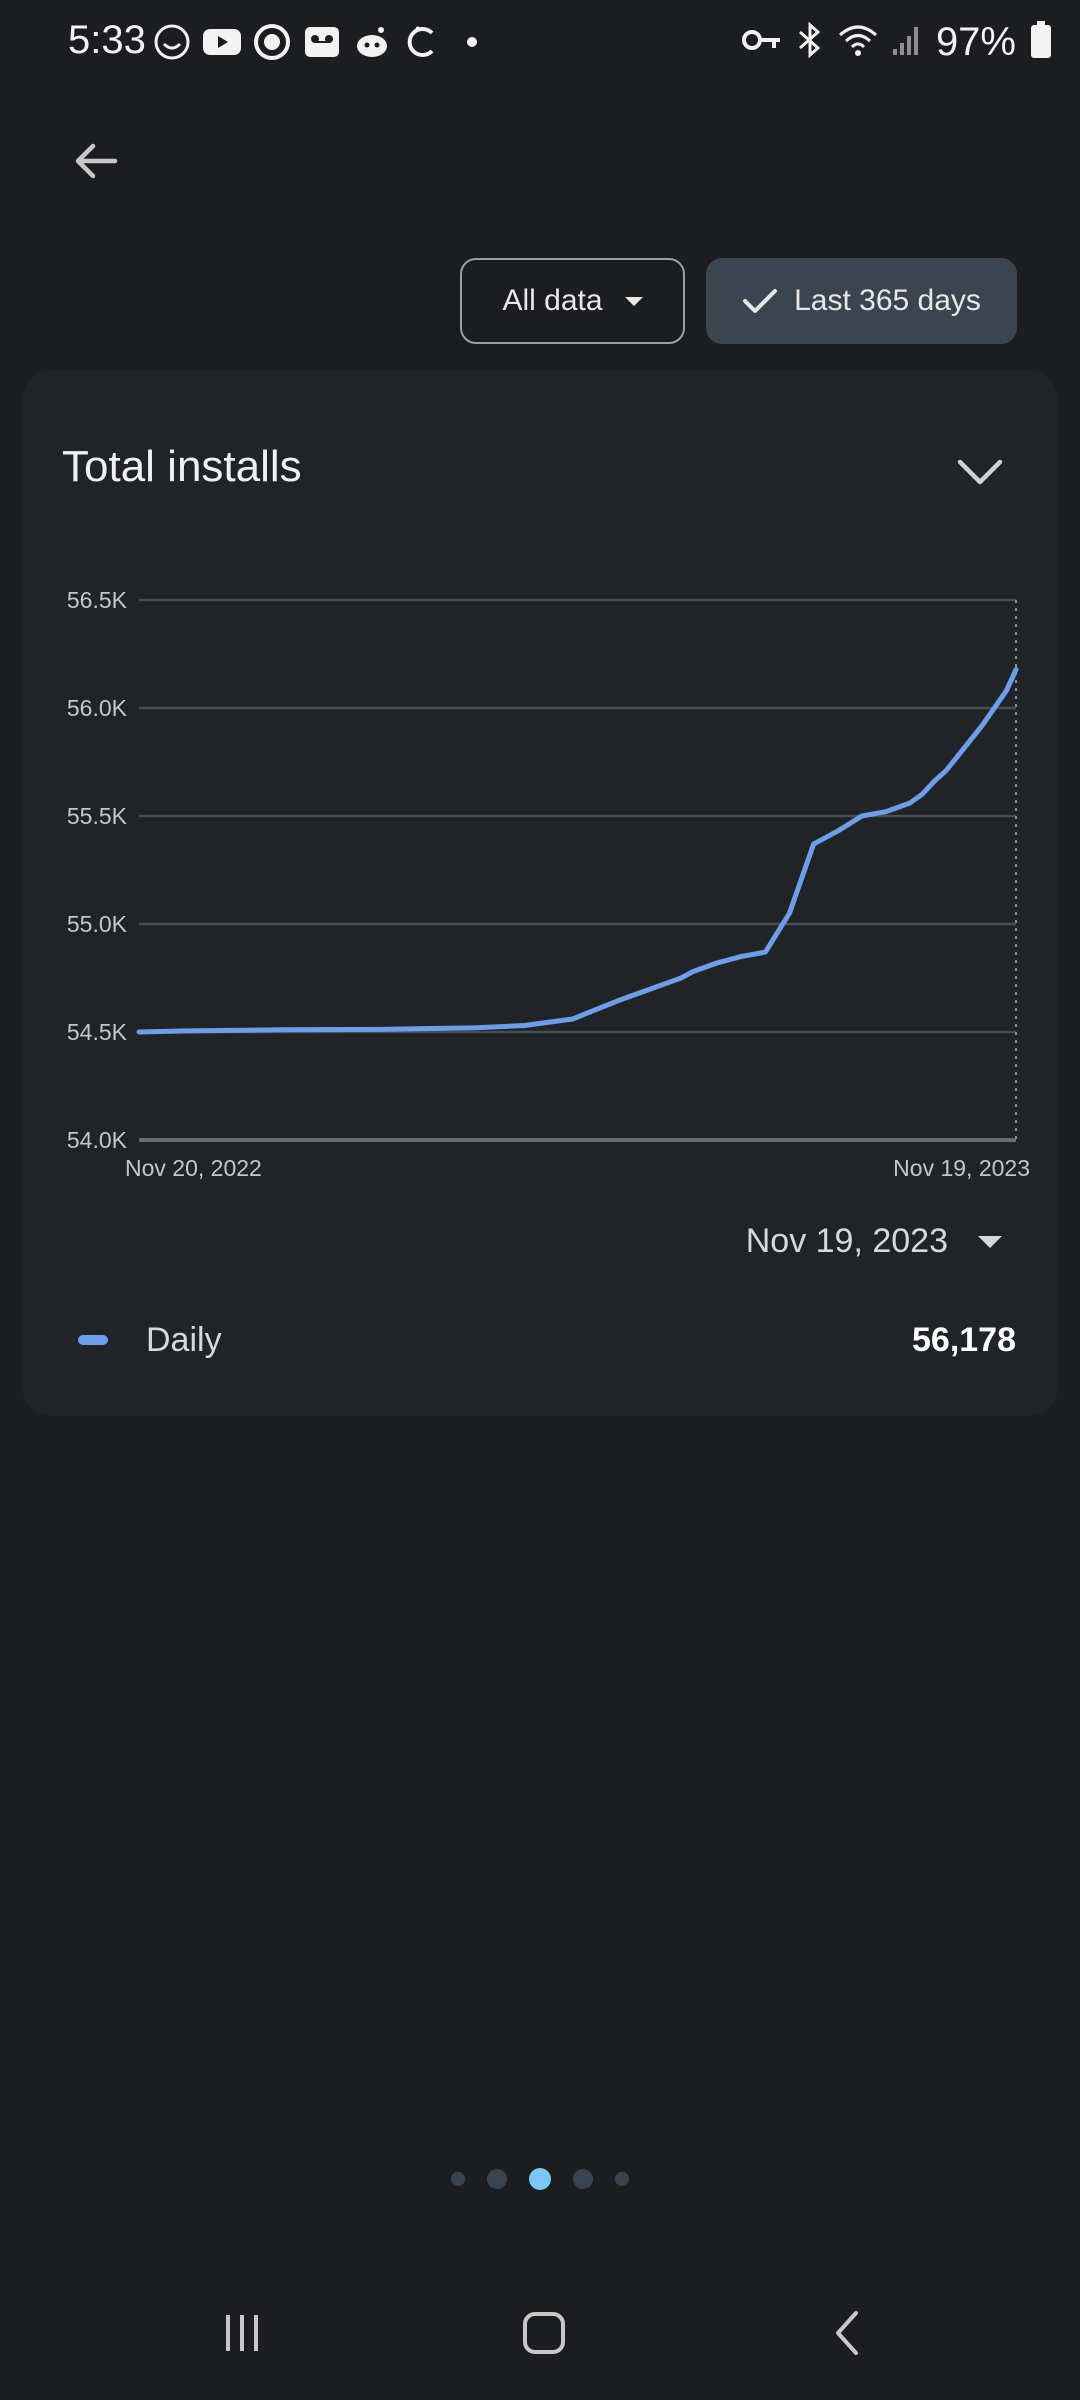  What do you see at coordinates (97, 600) in the screenshot?
I see `y-tick-label: 56.5K` at bounding box center [97, 600].